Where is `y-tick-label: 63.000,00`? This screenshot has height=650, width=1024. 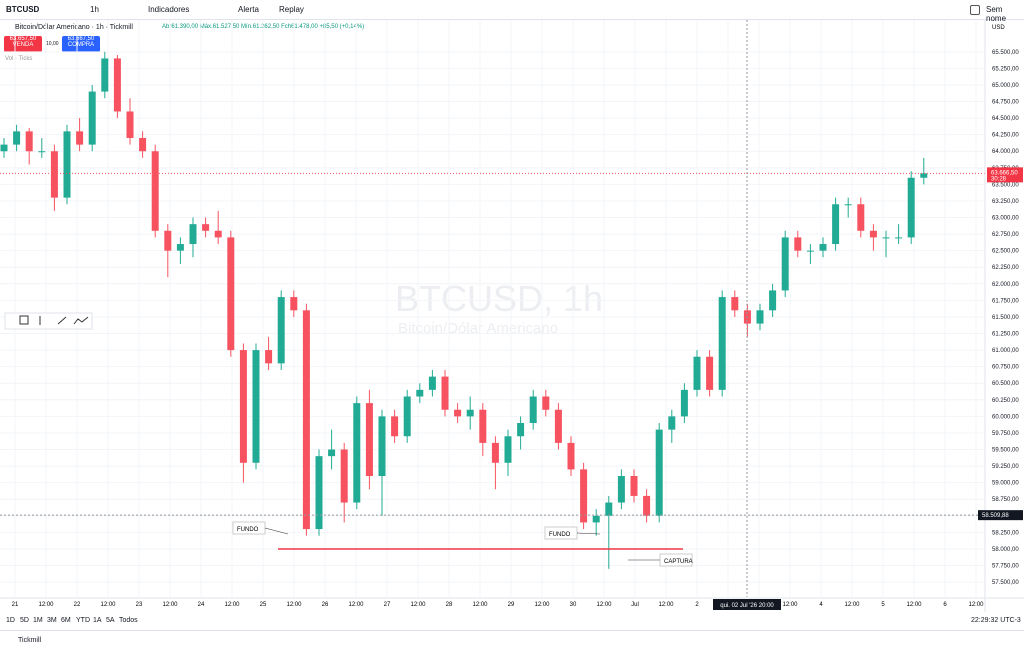
y-tick-label: 63.000,00 is located at coordinates (1005, 219).